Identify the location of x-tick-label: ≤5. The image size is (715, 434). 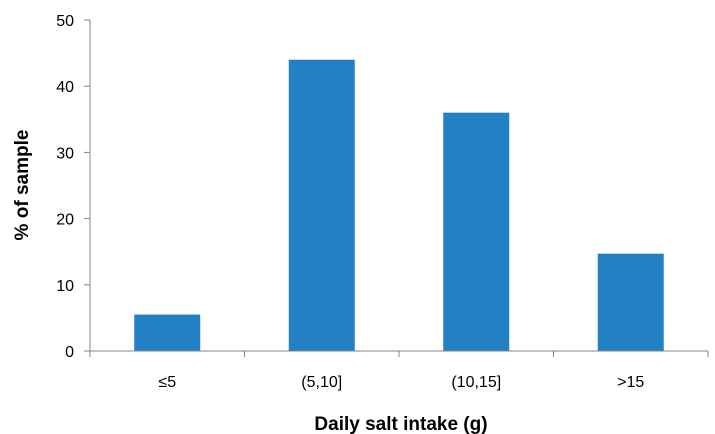
(167, 382).